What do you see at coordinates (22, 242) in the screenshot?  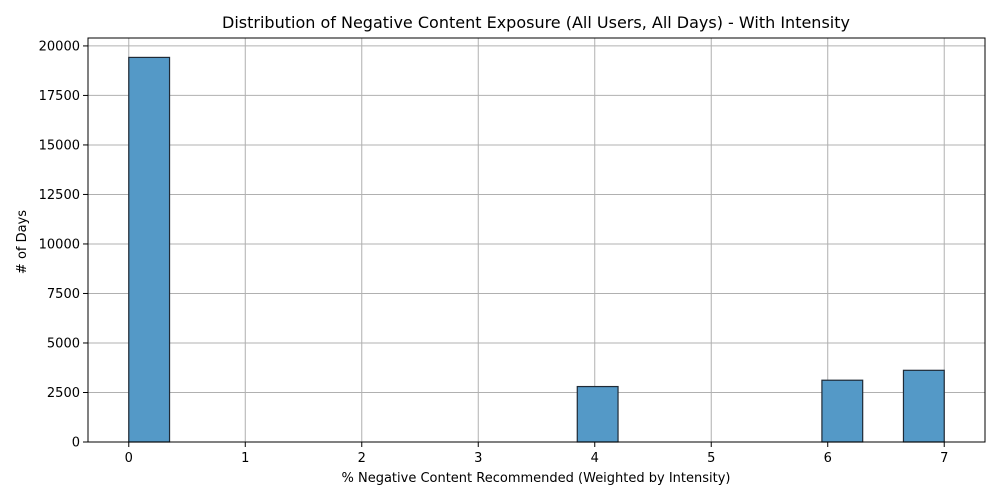 I see `y-axis-label: # of Days` at bounding box center [22, 242].